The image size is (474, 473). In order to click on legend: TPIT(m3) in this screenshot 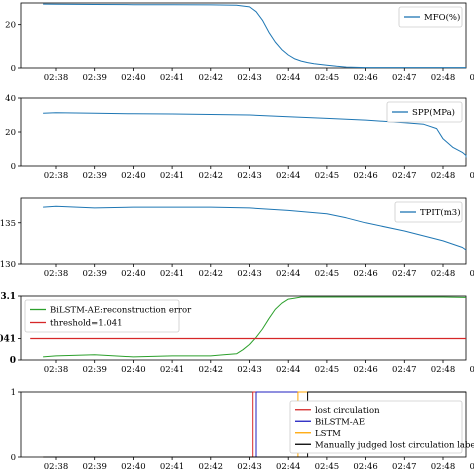, I will do `click(428, 212)`.